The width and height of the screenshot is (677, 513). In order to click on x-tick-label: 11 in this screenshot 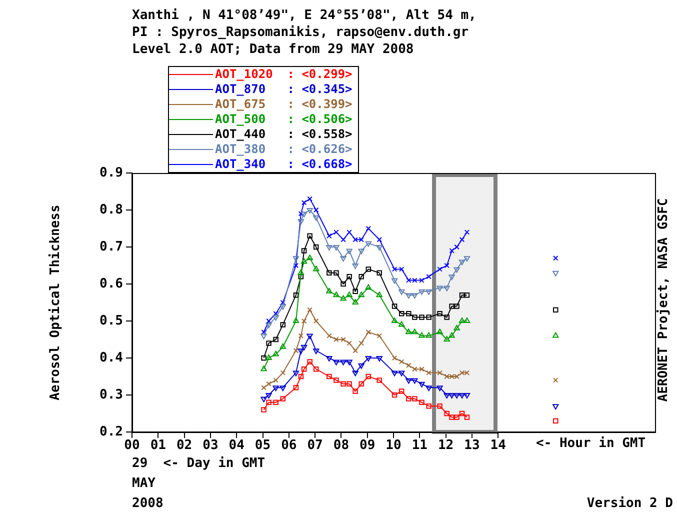, I will do `click(420, 446)`.